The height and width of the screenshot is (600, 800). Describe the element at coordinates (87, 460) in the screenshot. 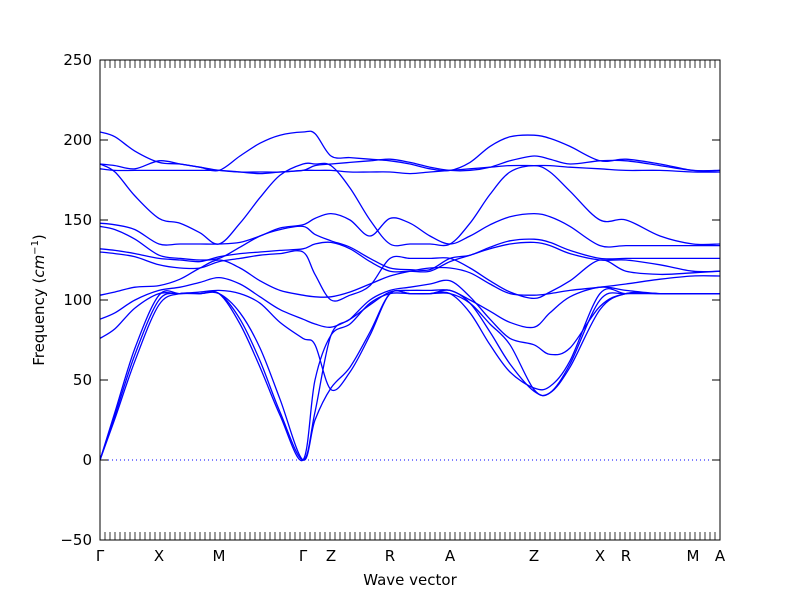

I see `y-tick-label: 0` at that location.